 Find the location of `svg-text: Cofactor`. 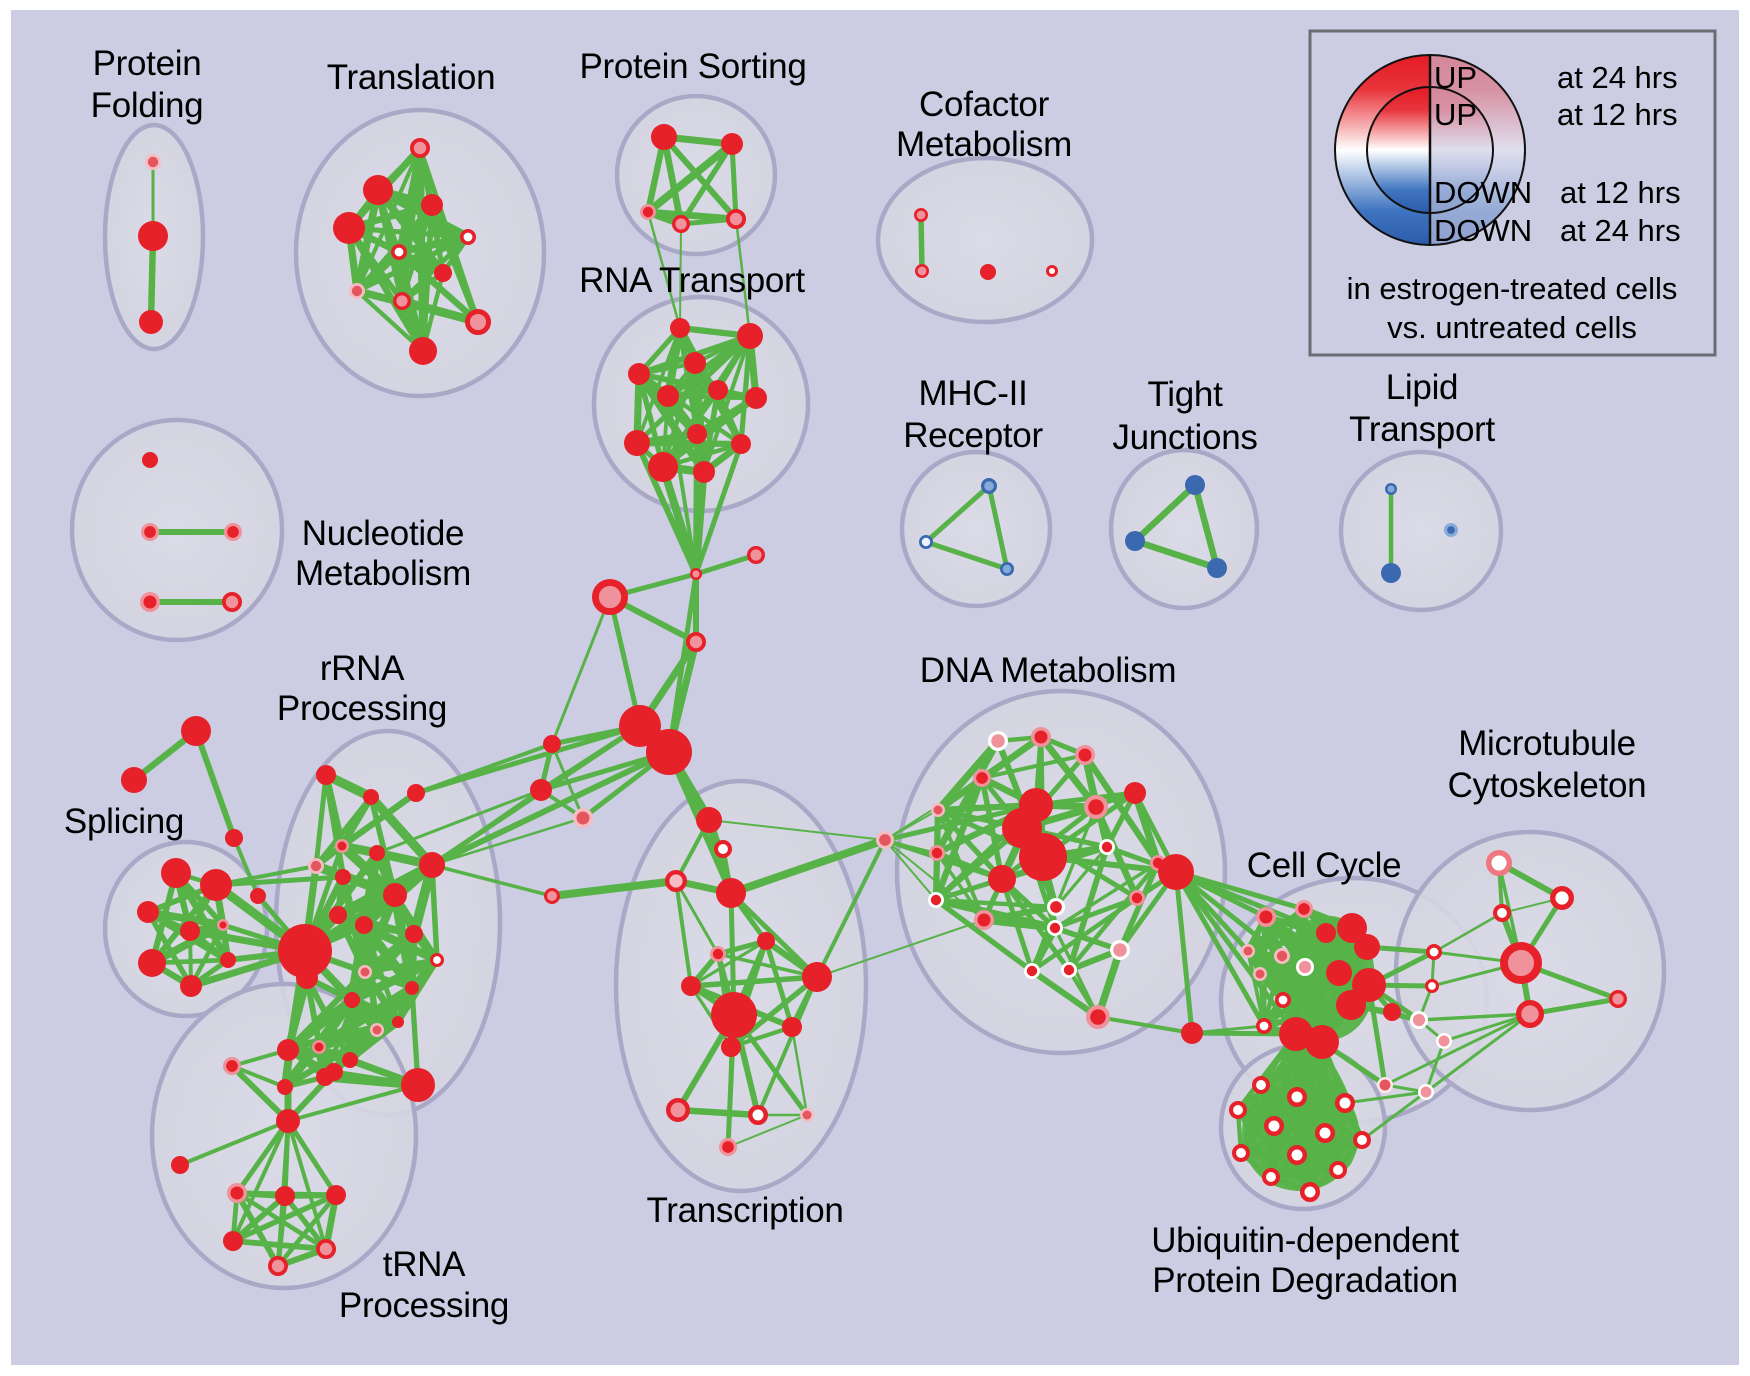

svg-text: Cofactor is located at coordinates (984, 104).